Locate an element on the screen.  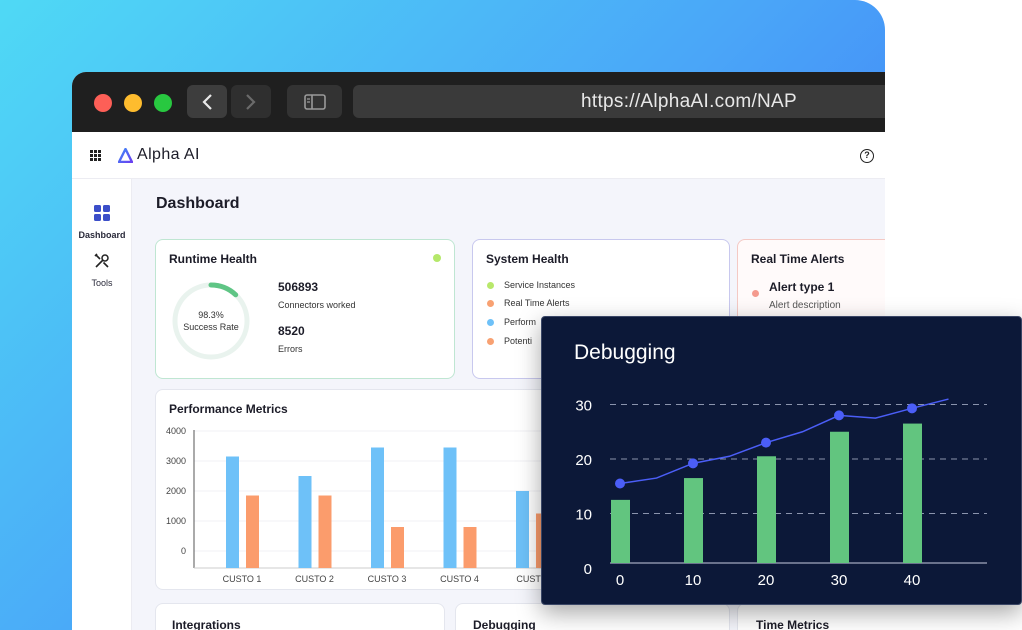
legend-item: Perform is located at coordinates (511, 322).